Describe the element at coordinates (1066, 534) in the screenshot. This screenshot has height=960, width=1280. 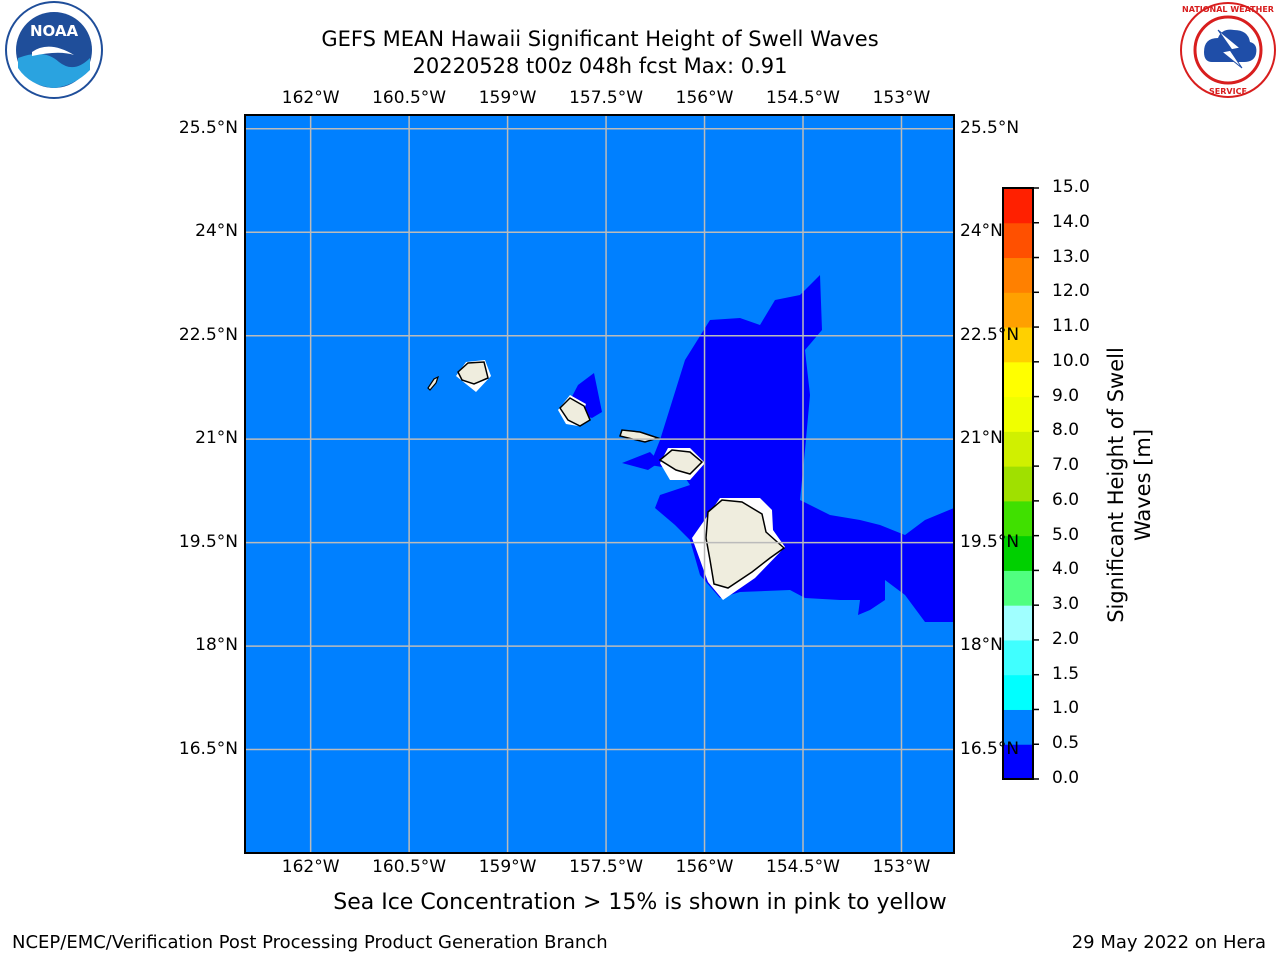
I see `colorbar-tick-label: 5.0` at that location.